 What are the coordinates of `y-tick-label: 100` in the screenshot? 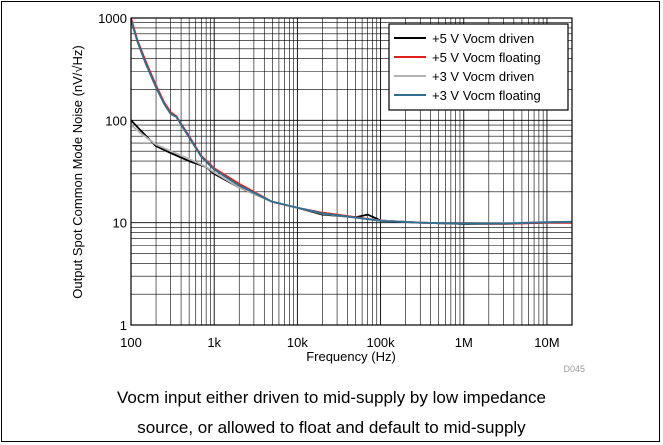 It's located at (116, 120).